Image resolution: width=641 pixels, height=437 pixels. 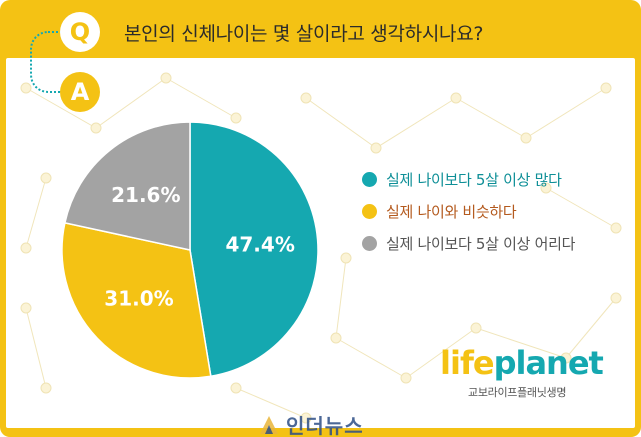 I want to click on legend-label-1: 실제 나이와 비슷하다, so click(x=451, y=211).